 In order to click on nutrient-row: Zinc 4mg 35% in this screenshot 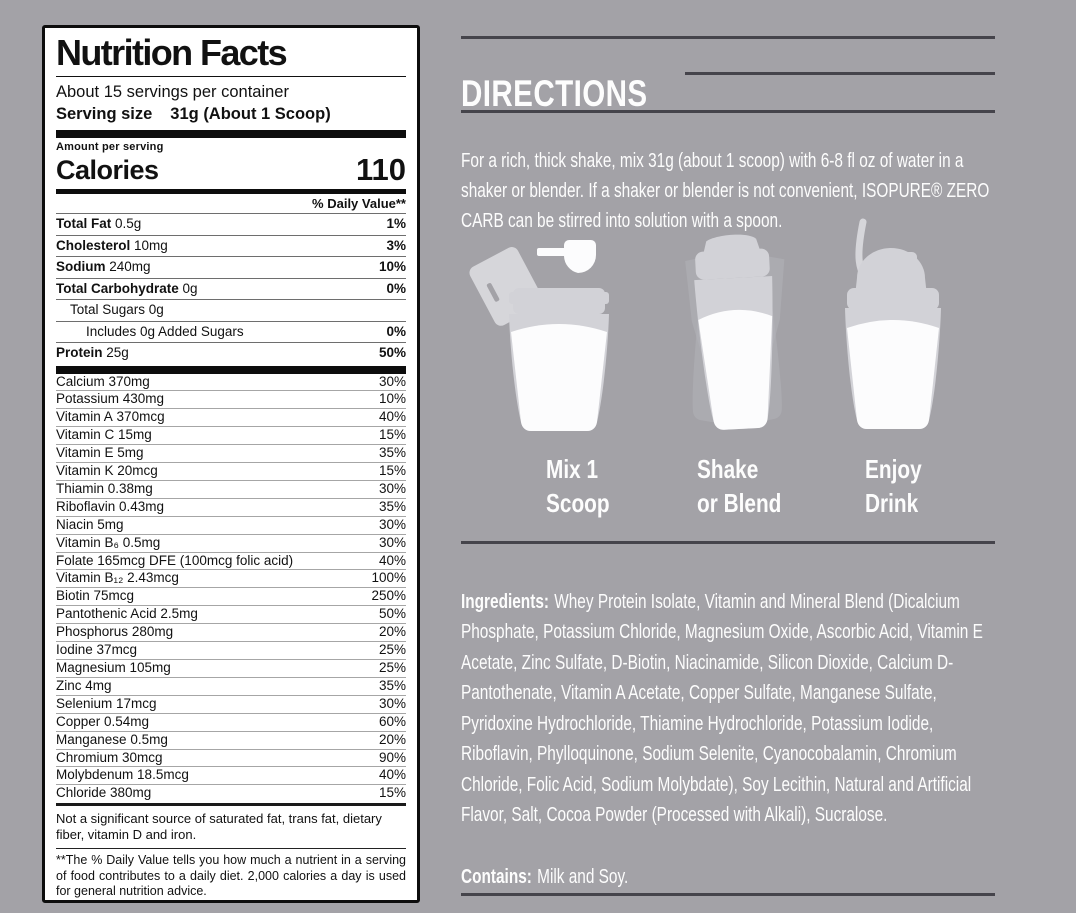, I will do `click(231, 684)`.